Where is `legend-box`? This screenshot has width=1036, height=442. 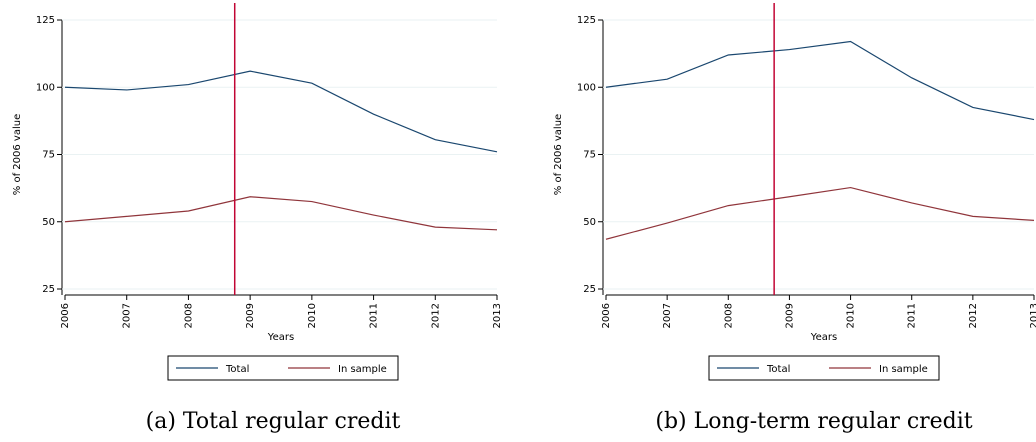
legend-box is located at coordinates (824, 368).